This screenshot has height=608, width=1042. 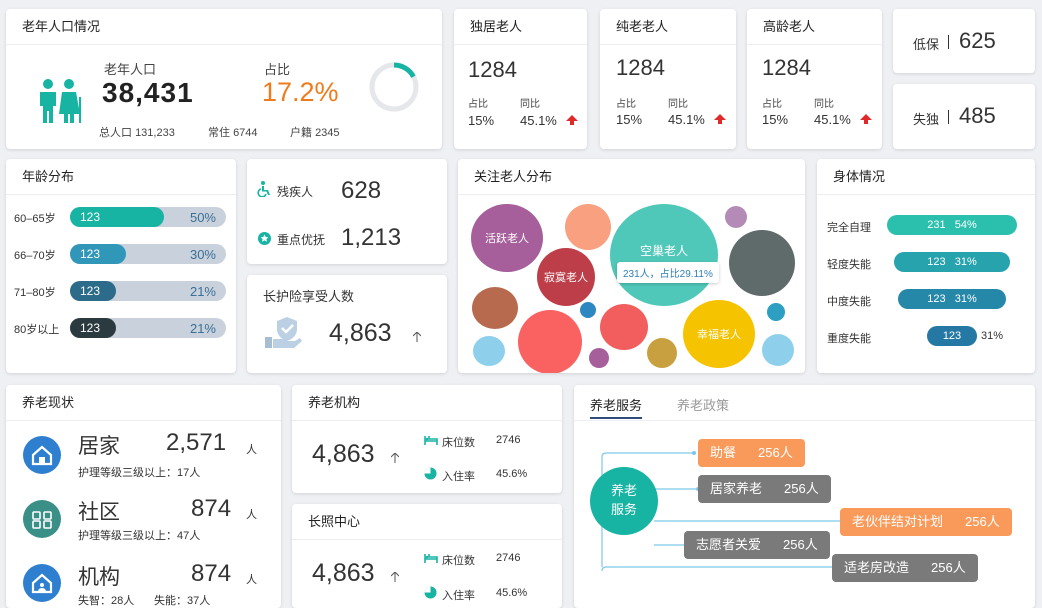 I want to click on service-name: 助餐, so click(x=723, y=452).